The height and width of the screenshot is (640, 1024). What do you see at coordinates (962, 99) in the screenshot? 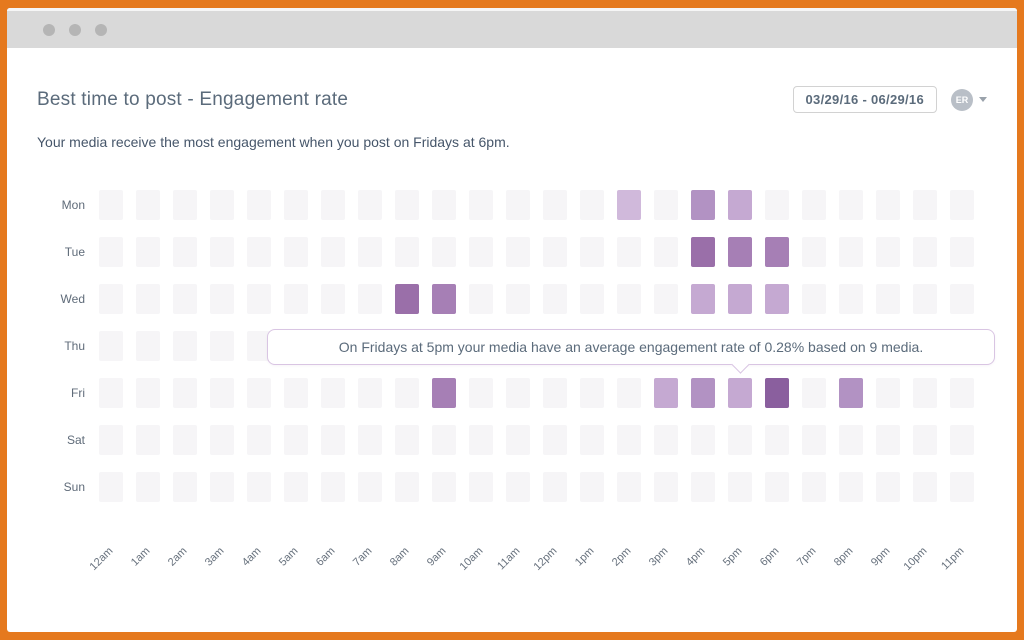
I see `avatar: ER` at bounding box center [962, 99].